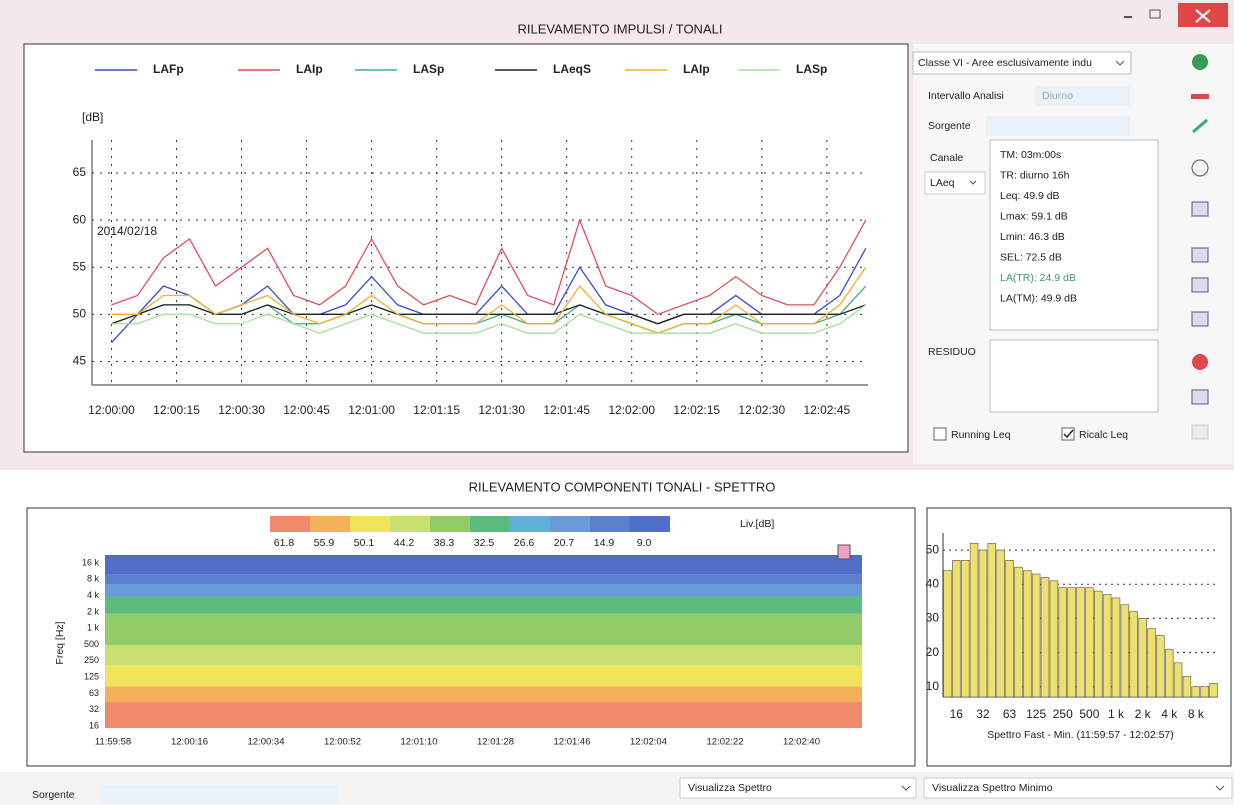  Describe the element at coordinates (444, 543) in the screenshot. I see `colorbar-label: 38.3` at that location.